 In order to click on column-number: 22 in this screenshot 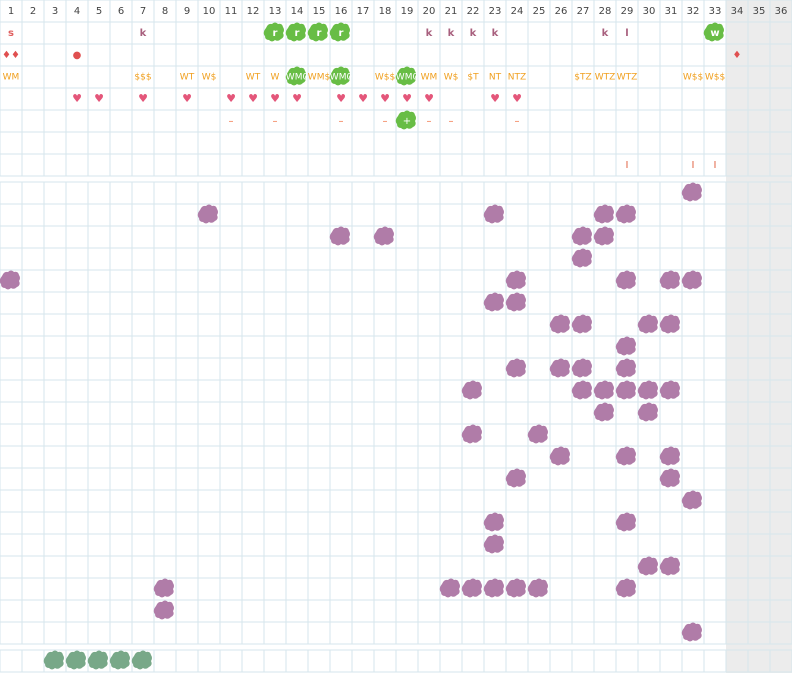, I will do `click(473, 11)`.